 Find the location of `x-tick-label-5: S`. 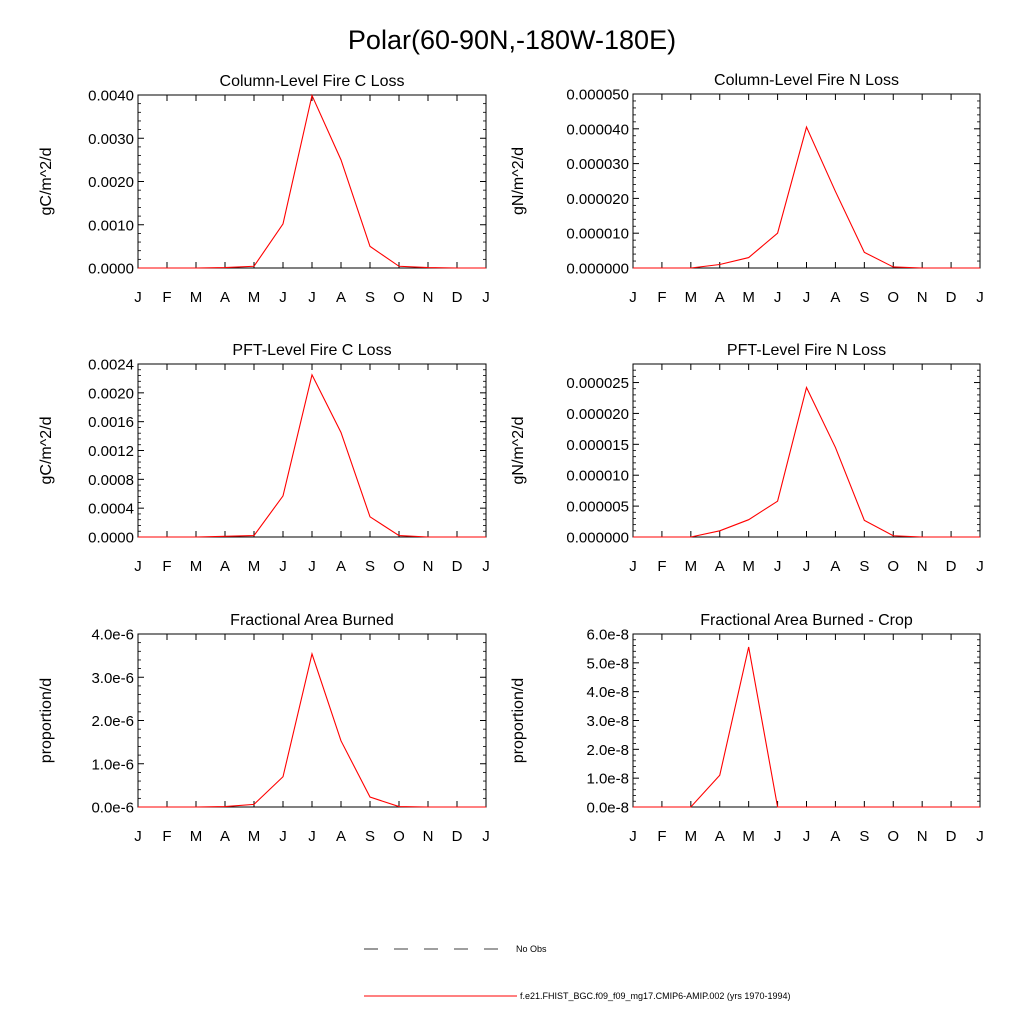

x-tick-label-5: S is located at coordinates (370, 836).